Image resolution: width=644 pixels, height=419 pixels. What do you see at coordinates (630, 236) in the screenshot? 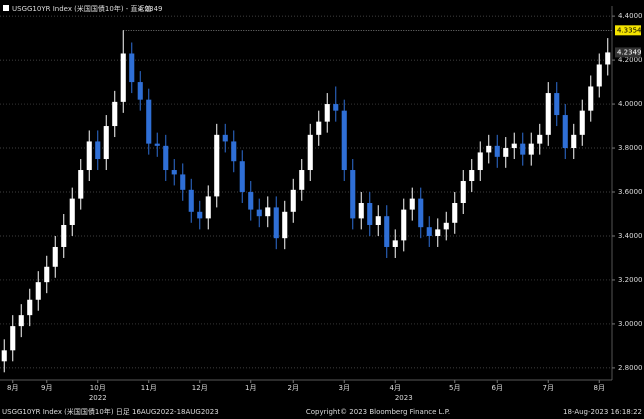
I see `y-tick-label: 3.4000` at bounding box center [630, 236].